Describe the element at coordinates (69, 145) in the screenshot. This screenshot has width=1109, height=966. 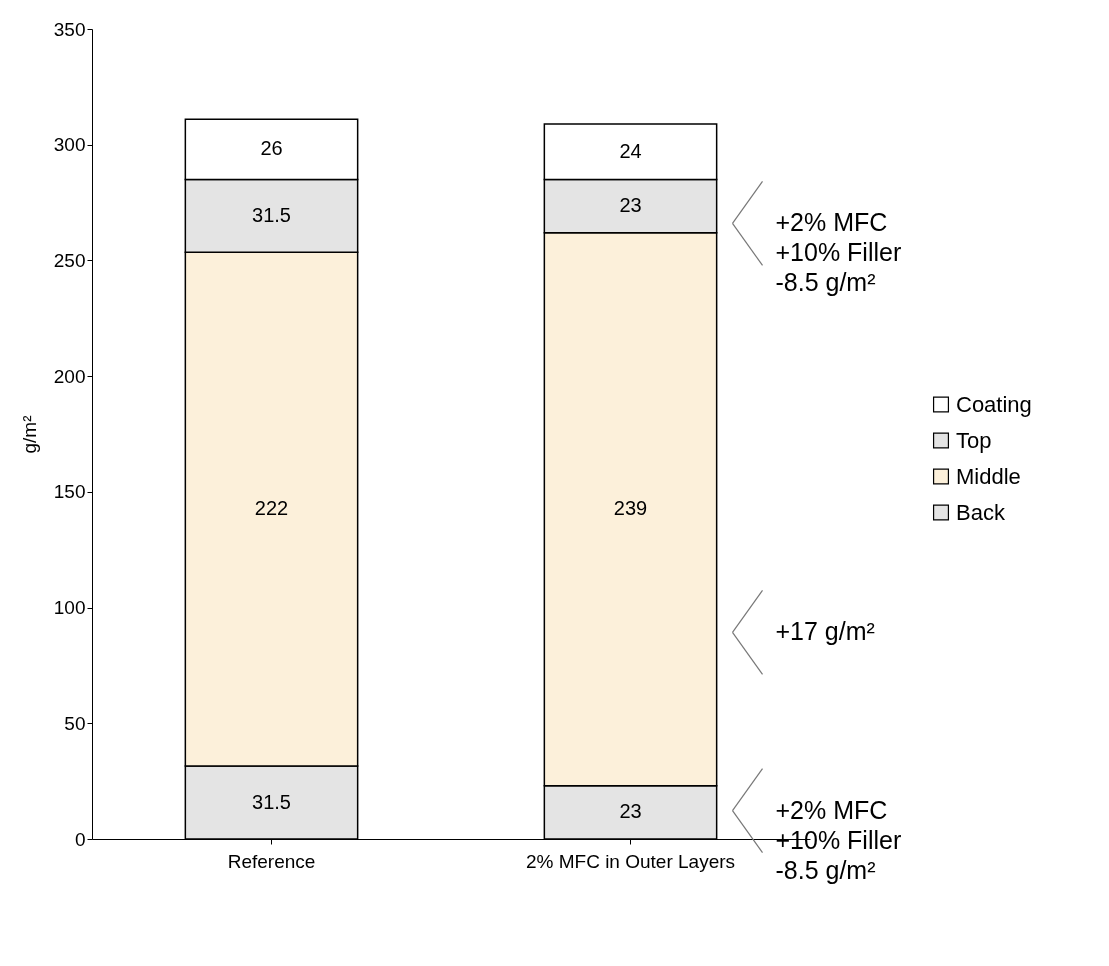
I see `y-tick-label: 300` at that location.